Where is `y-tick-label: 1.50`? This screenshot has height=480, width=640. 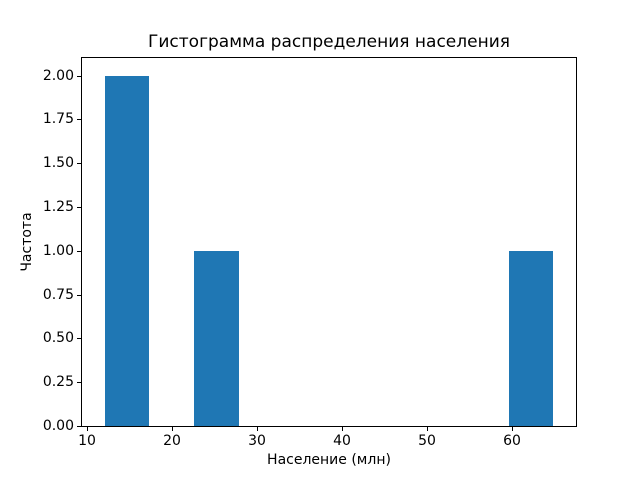
y-tick-label: 1.50 is located at coordinates (58, 163).